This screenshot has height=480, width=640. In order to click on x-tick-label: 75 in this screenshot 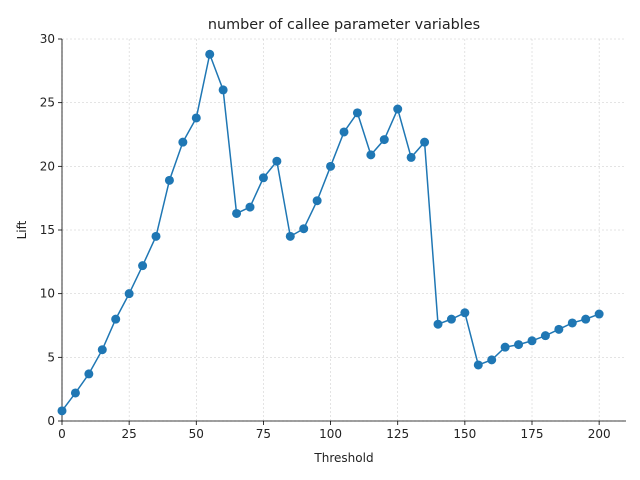, I will do `click(263, 434)`.